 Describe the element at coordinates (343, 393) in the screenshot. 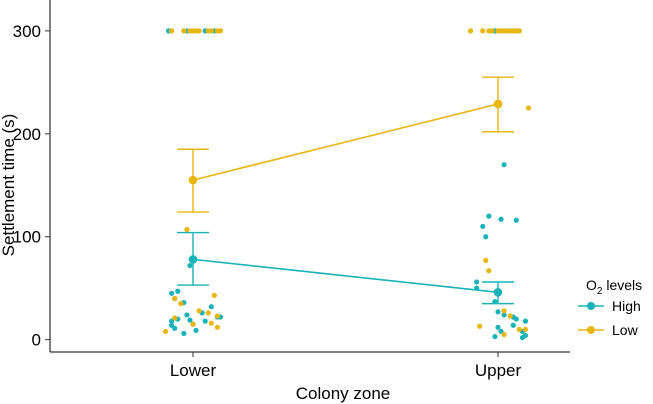

I see `x-axis-label: Colony zone` at that location.